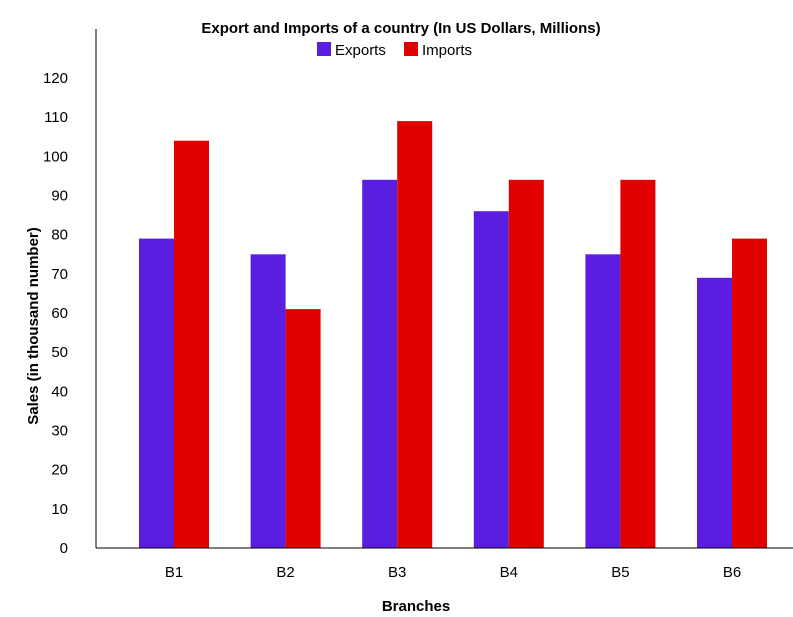 The width and height of the screenshot is (793, 617). Describe the element at coordinates (55, 156) in the screenshot. I see `y-tick-label: 100` at that location.